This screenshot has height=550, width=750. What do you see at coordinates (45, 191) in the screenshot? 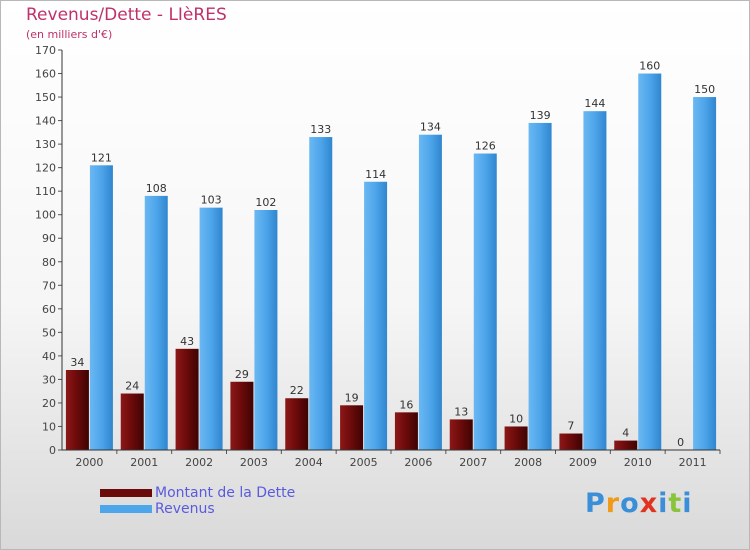
I see `y-tick-label: 110` at bounding box center [45, 191].